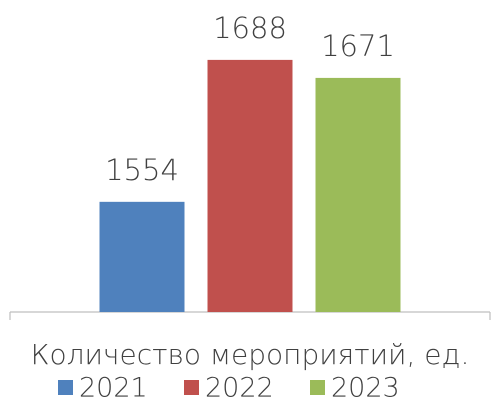 The height and width of the screenshot is (402, 498). Describe the element at coordinates (113, 387) in the screenshot. I see `legend-label: 2021` at that location.